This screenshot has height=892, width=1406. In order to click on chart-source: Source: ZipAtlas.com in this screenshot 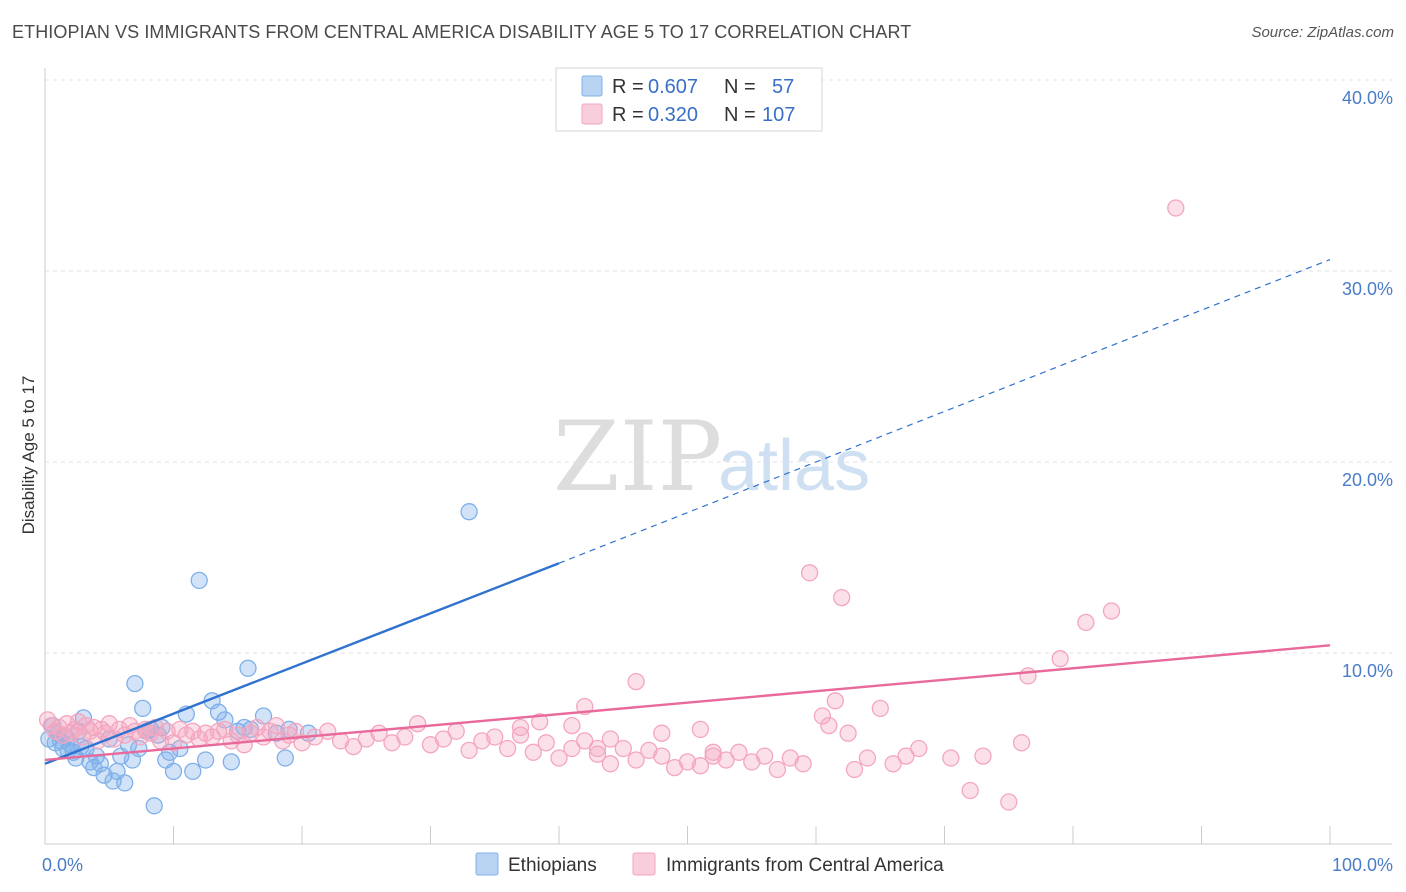, I will do `click(1322, 32)`.